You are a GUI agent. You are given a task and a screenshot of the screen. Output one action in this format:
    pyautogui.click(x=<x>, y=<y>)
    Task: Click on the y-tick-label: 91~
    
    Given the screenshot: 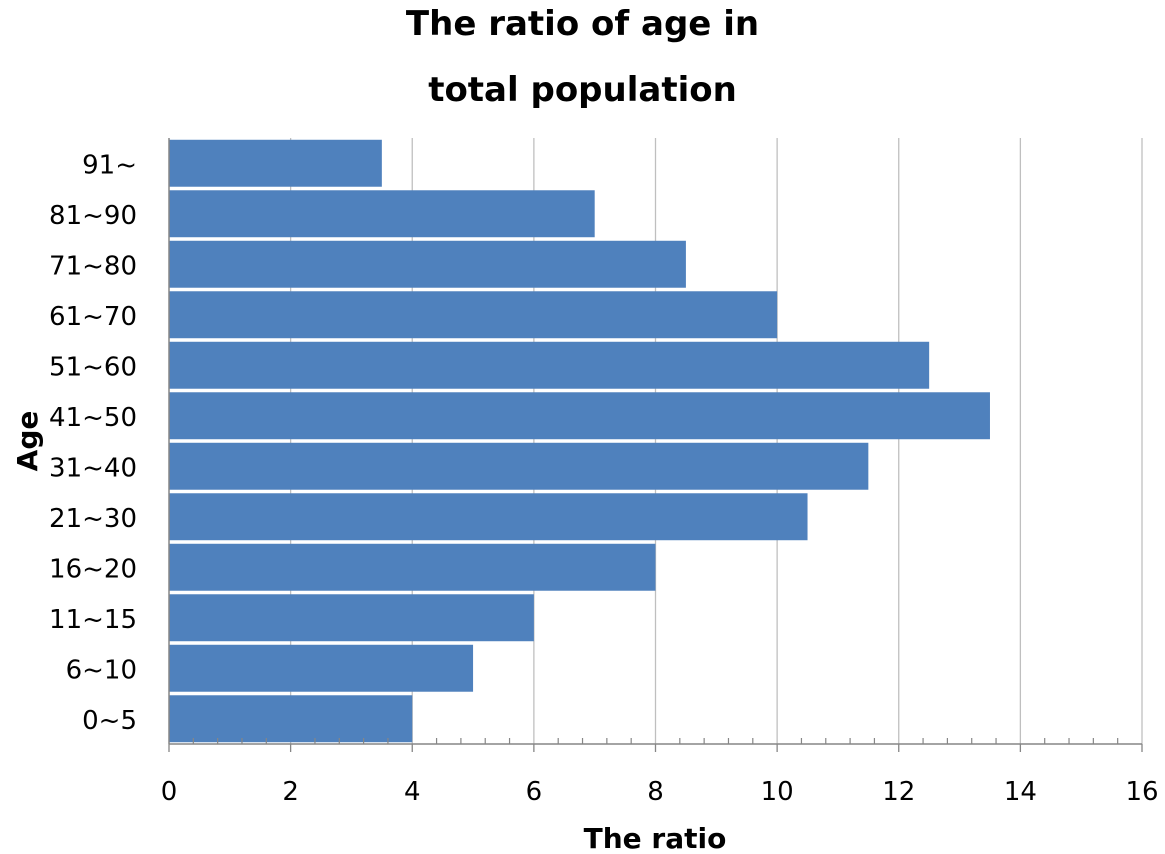 What is the action you would take?
    pyautogui.click(x=109, y=165)
    